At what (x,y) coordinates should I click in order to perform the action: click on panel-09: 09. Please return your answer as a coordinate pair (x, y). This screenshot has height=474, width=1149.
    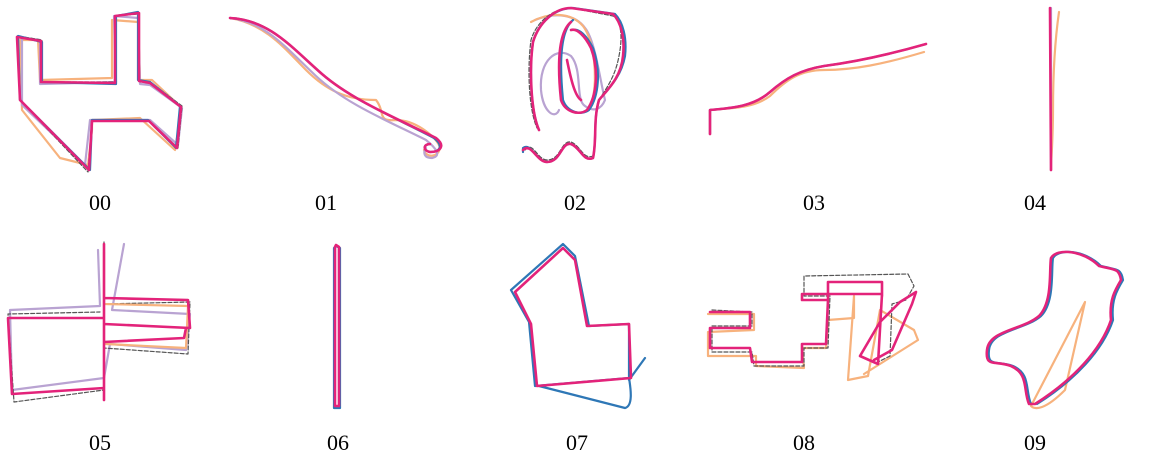
    Looking at the image, I should click on (1035, 355).